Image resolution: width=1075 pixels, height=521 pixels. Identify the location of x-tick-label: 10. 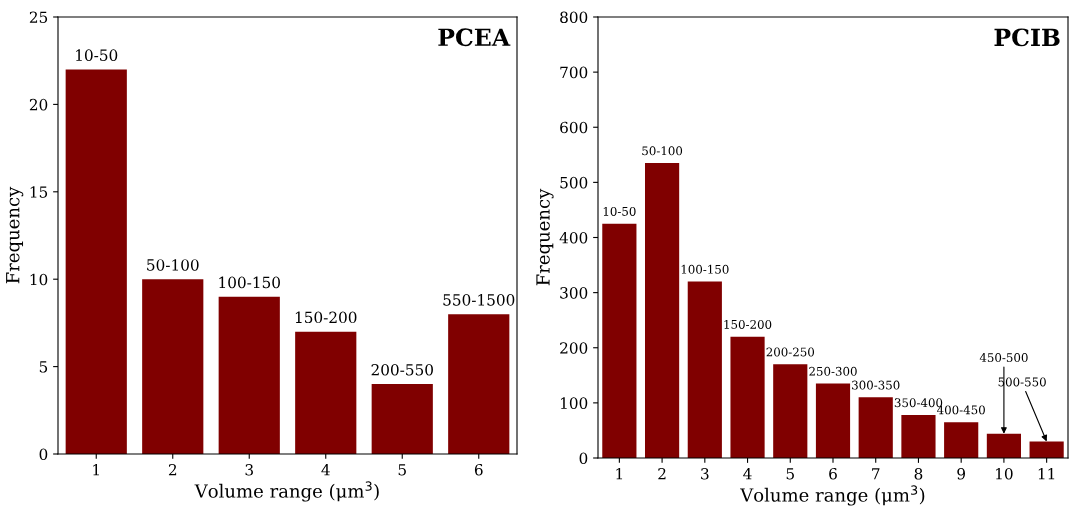
(1004, 473).